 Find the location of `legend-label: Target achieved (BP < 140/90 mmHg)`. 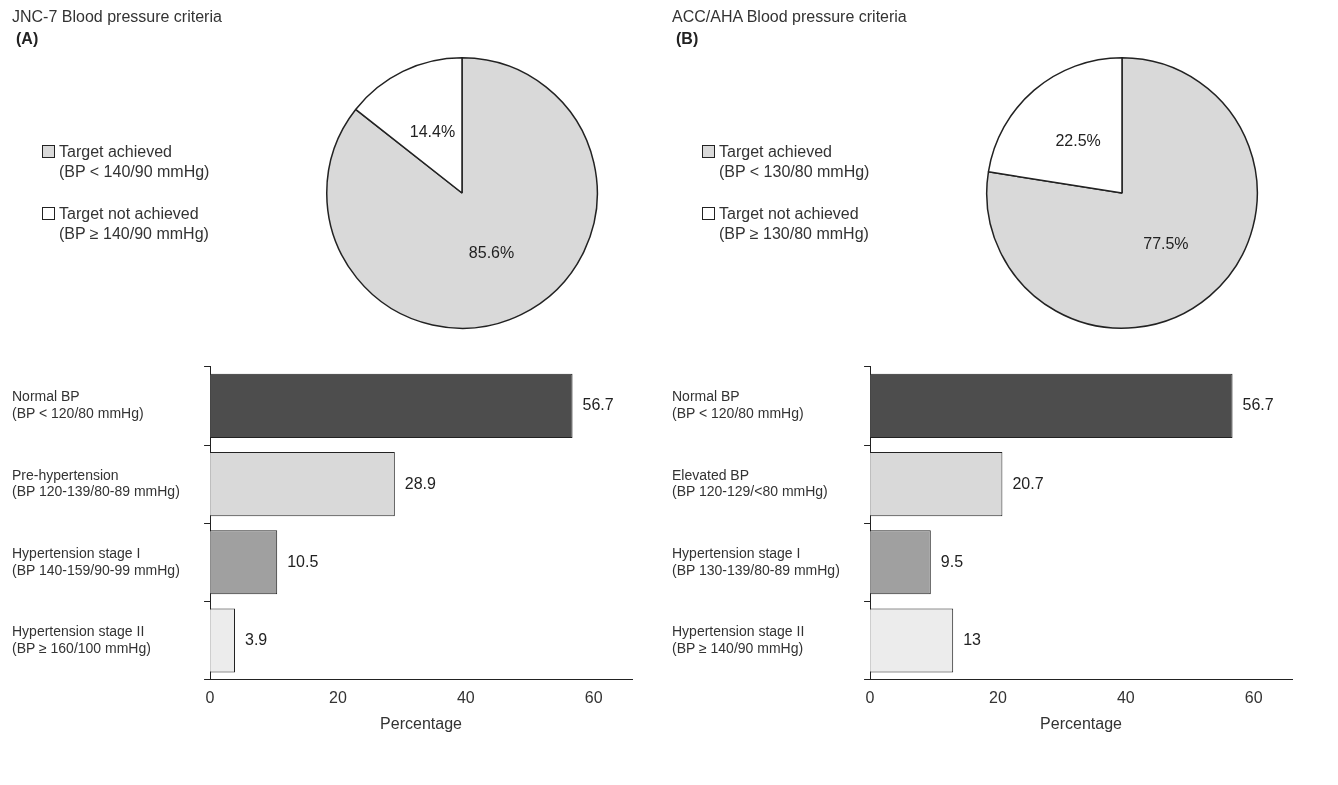

legend-label: Target achieved (BP < 140/90 mmHg) is located at coordinates (134, 162).